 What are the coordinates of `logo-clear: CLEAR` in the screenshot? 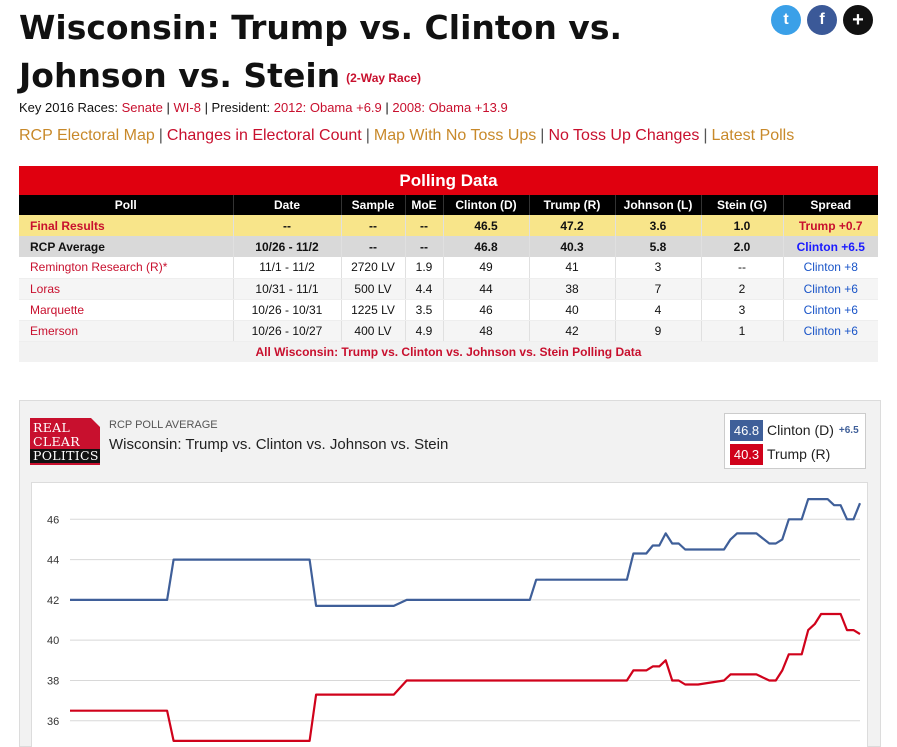 It's located at (56, 441).